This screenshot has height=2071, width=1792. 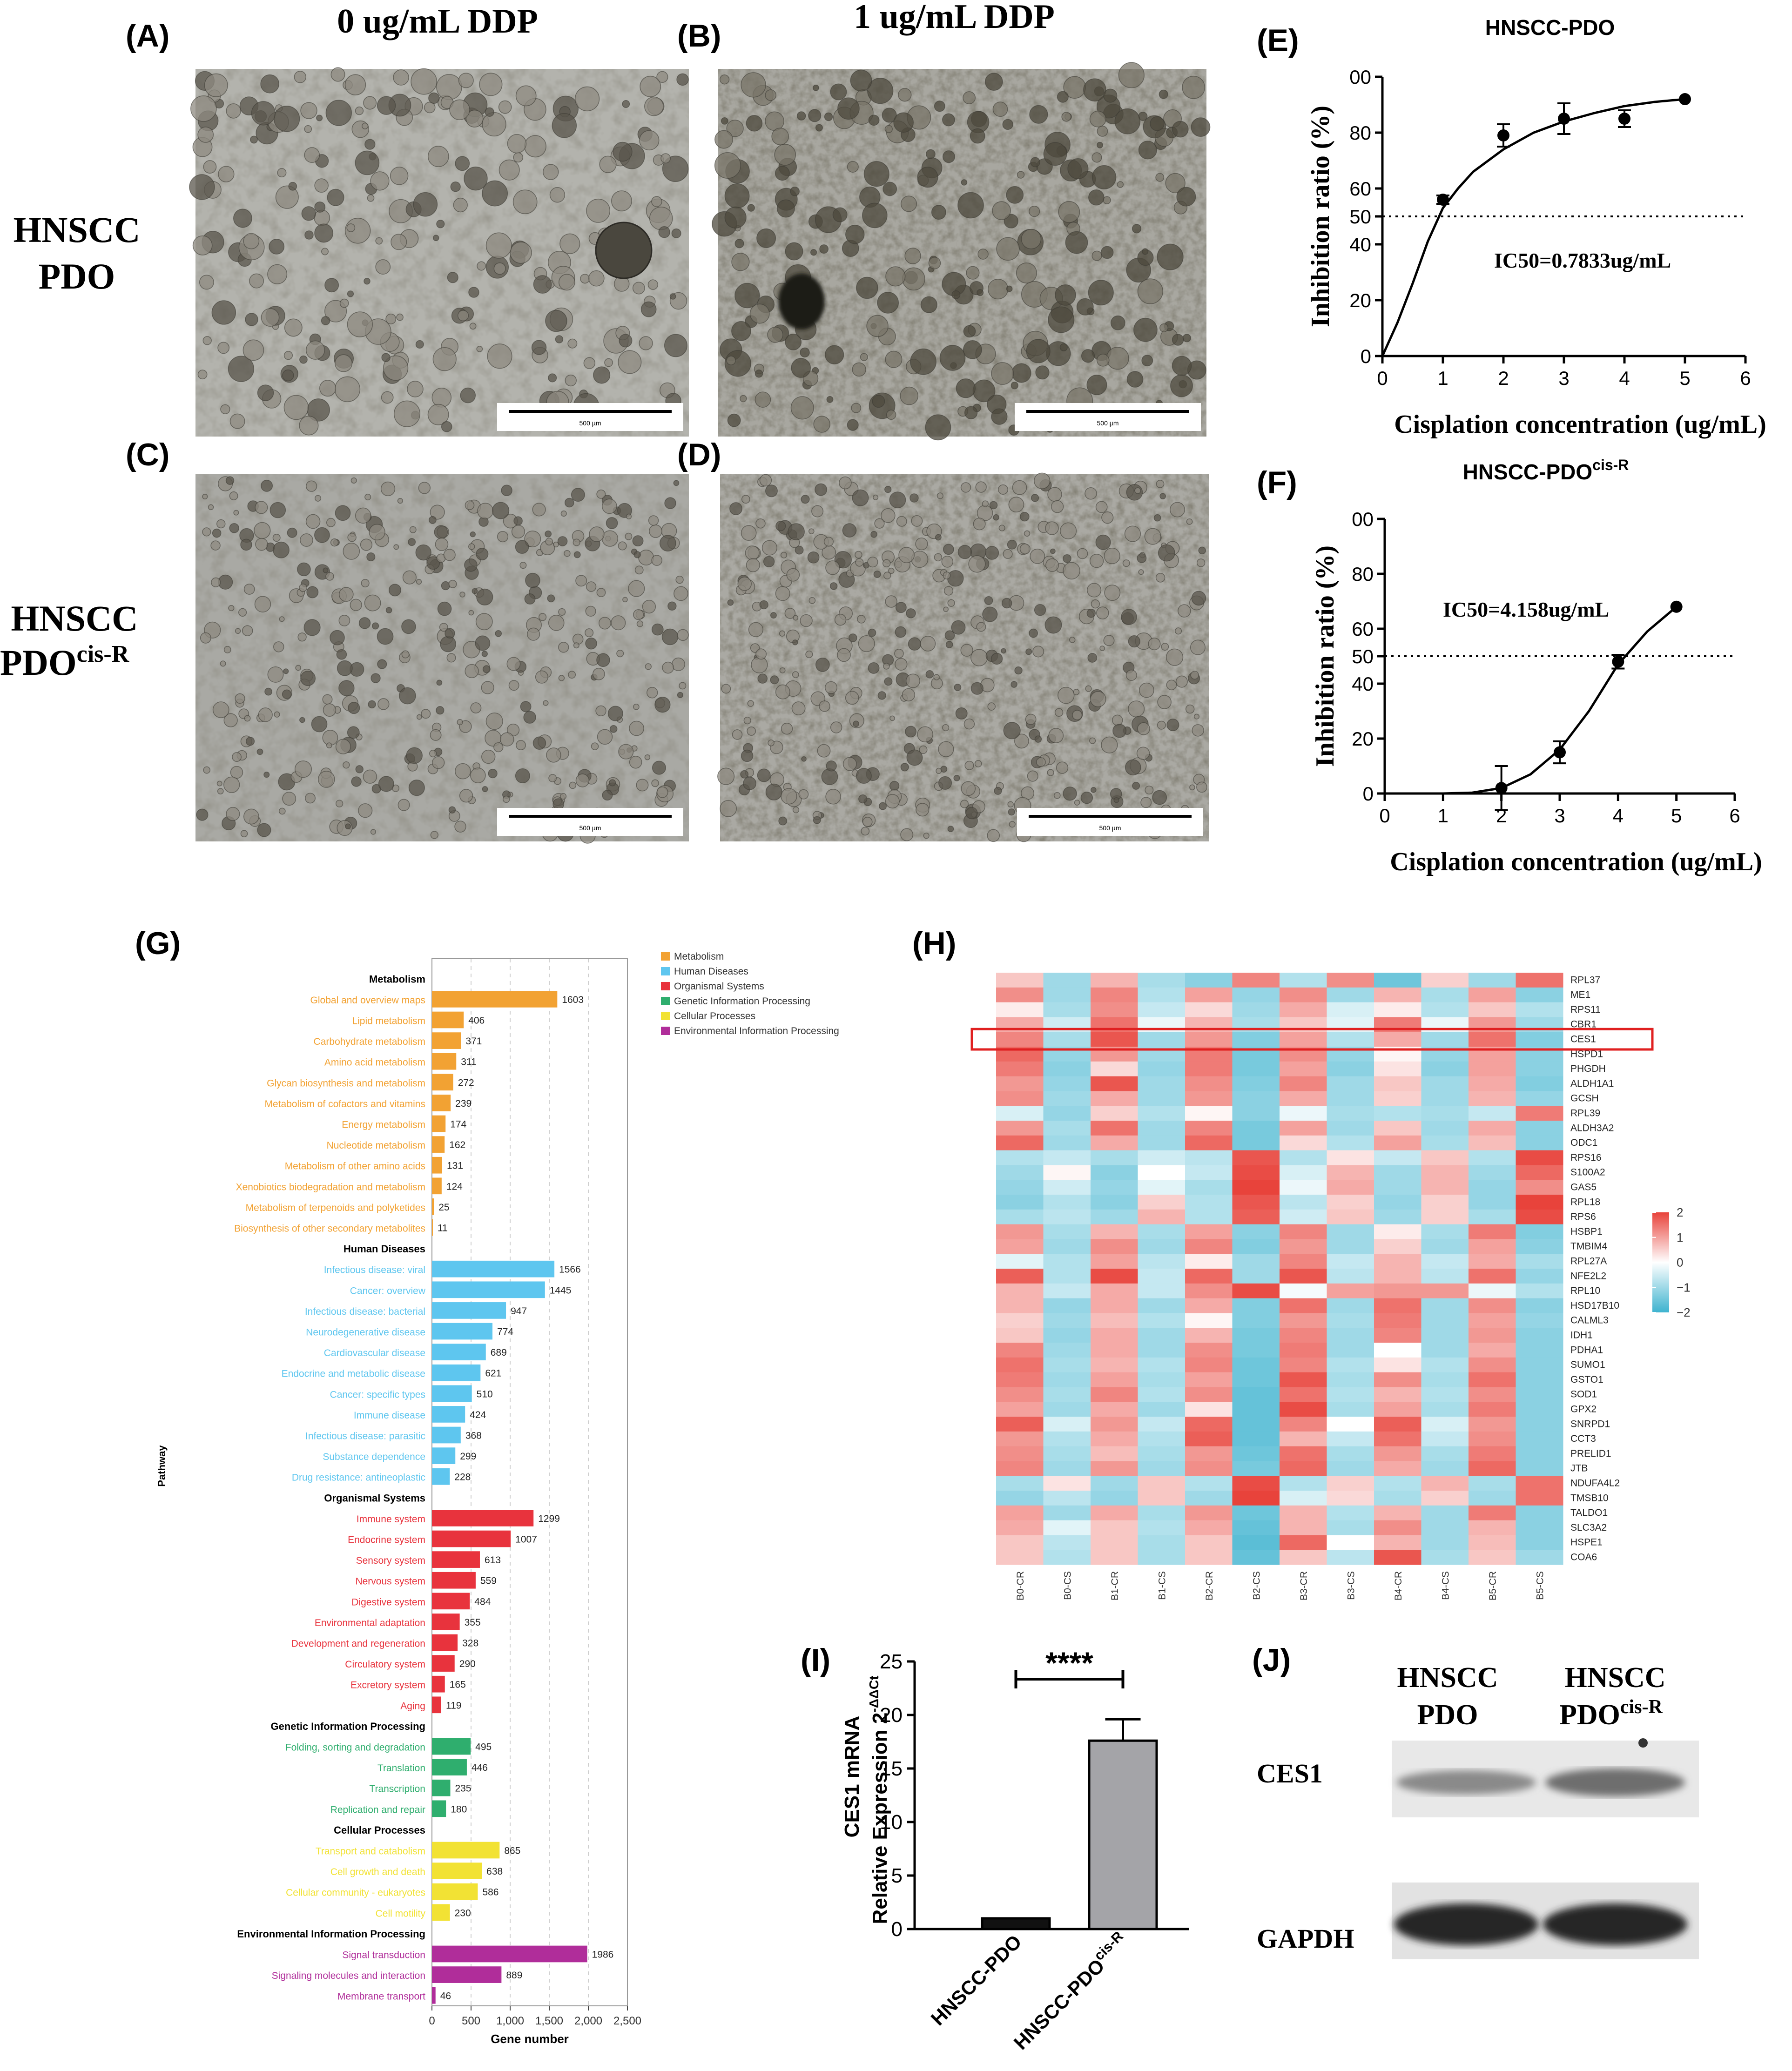 What do you see at coordinates (1503, 135) in the screenshot?
I see `data-point` at bounding box center [1503, 135].